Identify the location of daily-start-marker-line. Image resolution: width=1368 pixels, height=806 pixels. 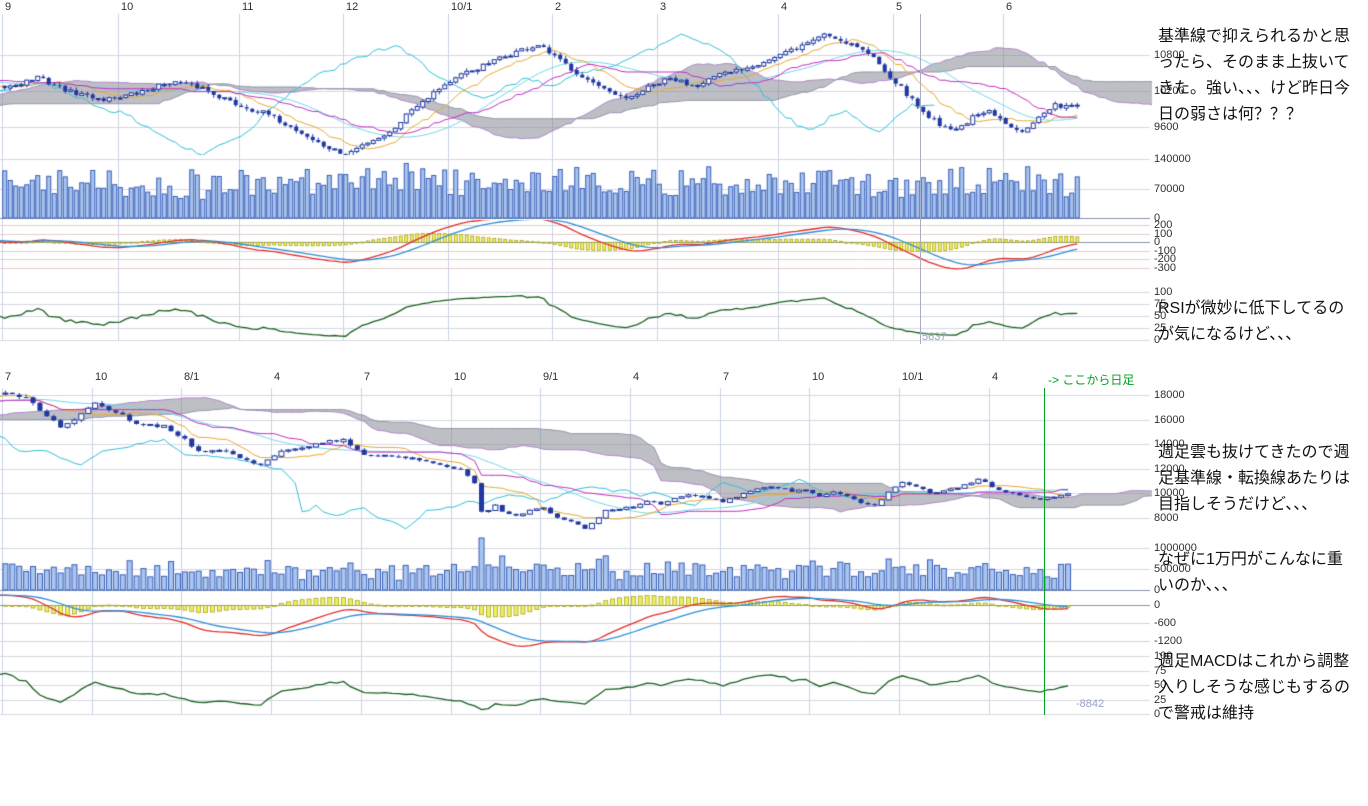
(1044, 551).